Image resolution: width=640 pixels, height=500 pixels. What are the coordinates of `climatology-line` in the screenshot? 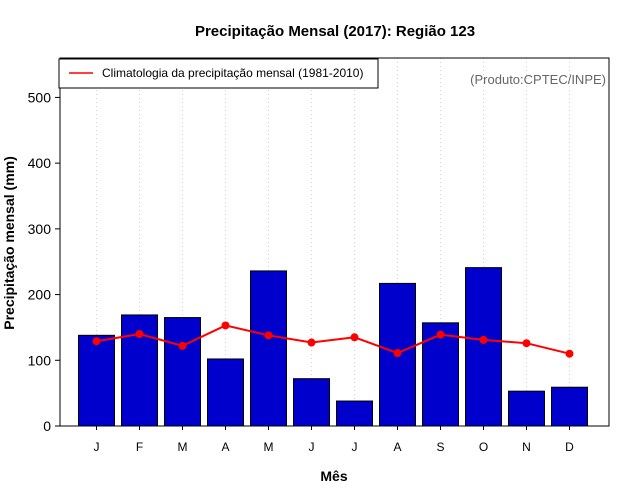 It's located at (333, 339).